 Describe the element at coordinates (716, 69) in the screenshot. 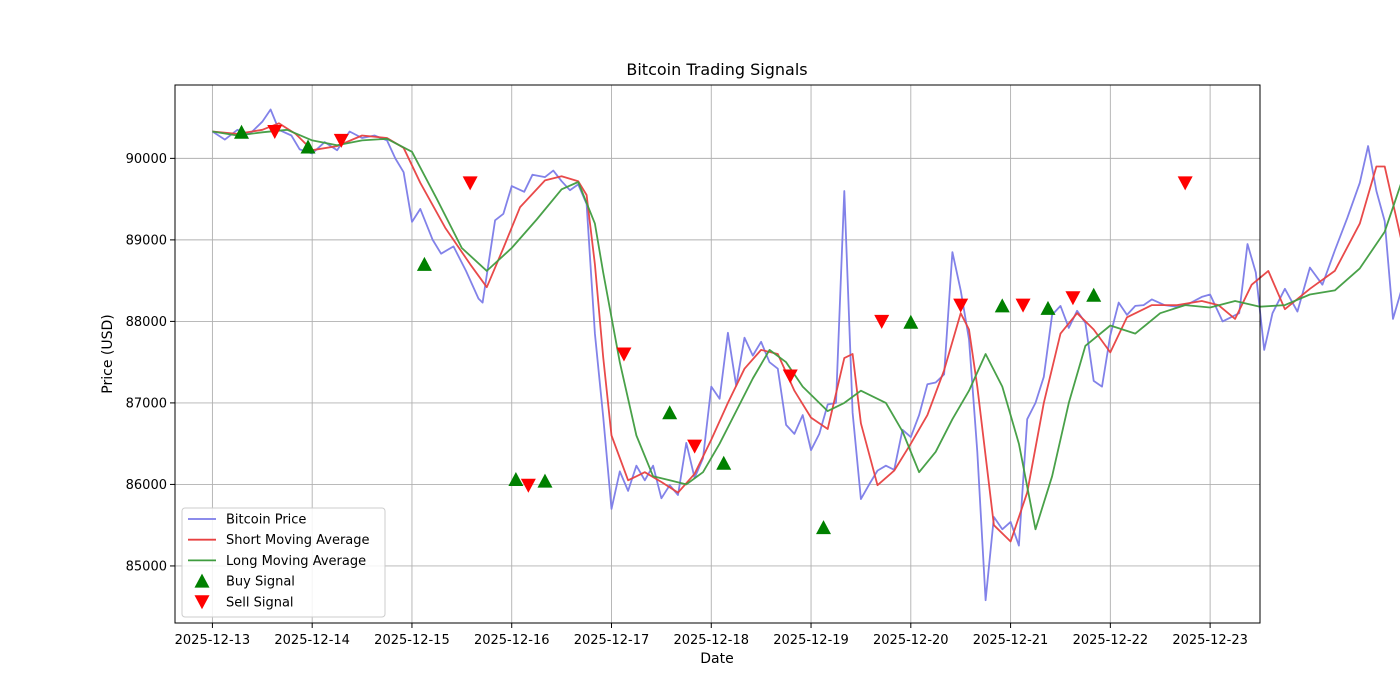

I see `chart-title: Bitcoin Trading Signals` at that location.